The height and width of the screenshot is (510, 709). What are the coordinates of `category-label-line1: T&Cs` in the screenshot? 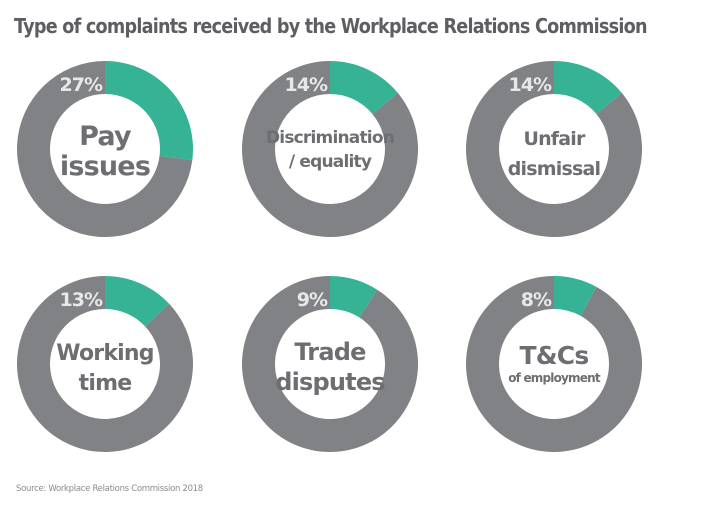 It's located at (554, 355).